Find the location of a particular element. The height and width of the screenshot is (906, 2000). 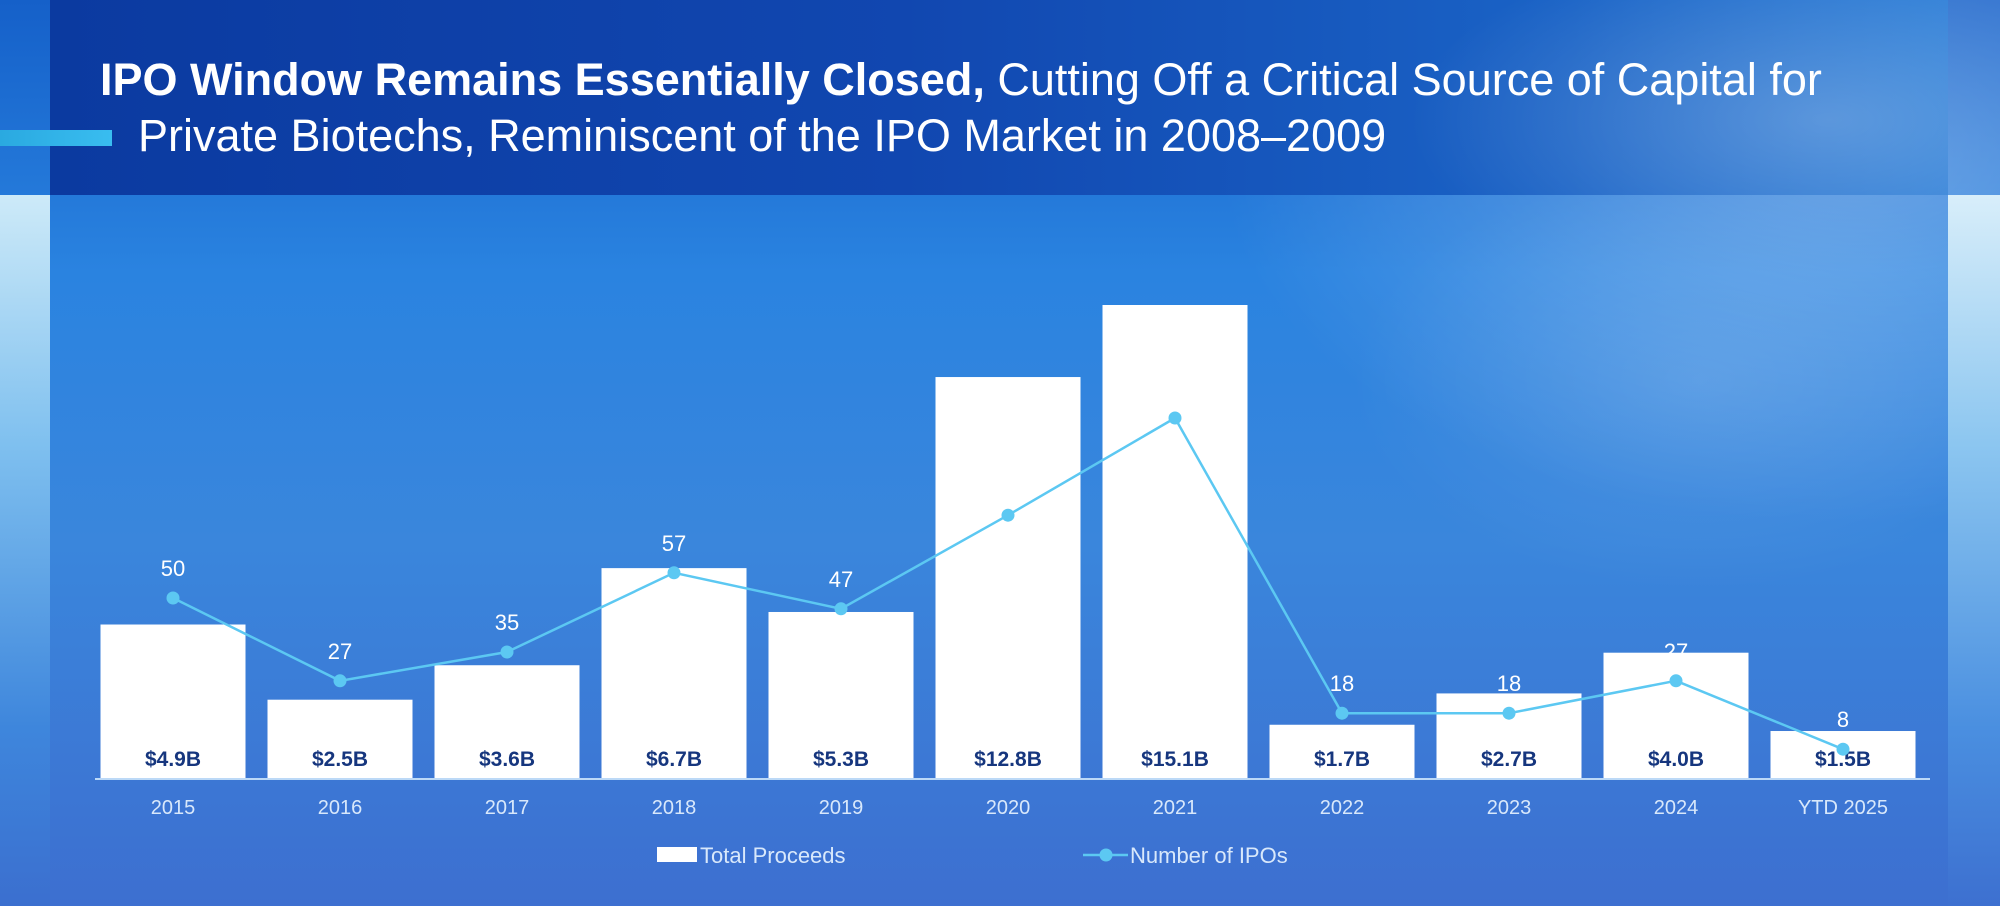

right-frame-strip is located at coordinates (1974, 550).